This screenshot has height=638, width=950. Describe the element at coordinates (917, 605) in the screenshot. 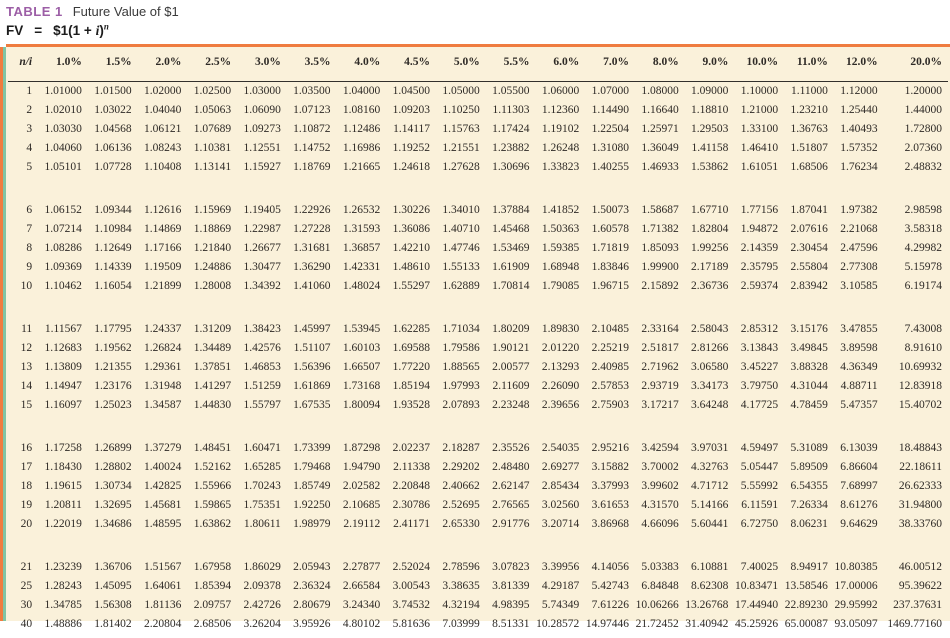

I see `fv-value: 237.37631` at that location.